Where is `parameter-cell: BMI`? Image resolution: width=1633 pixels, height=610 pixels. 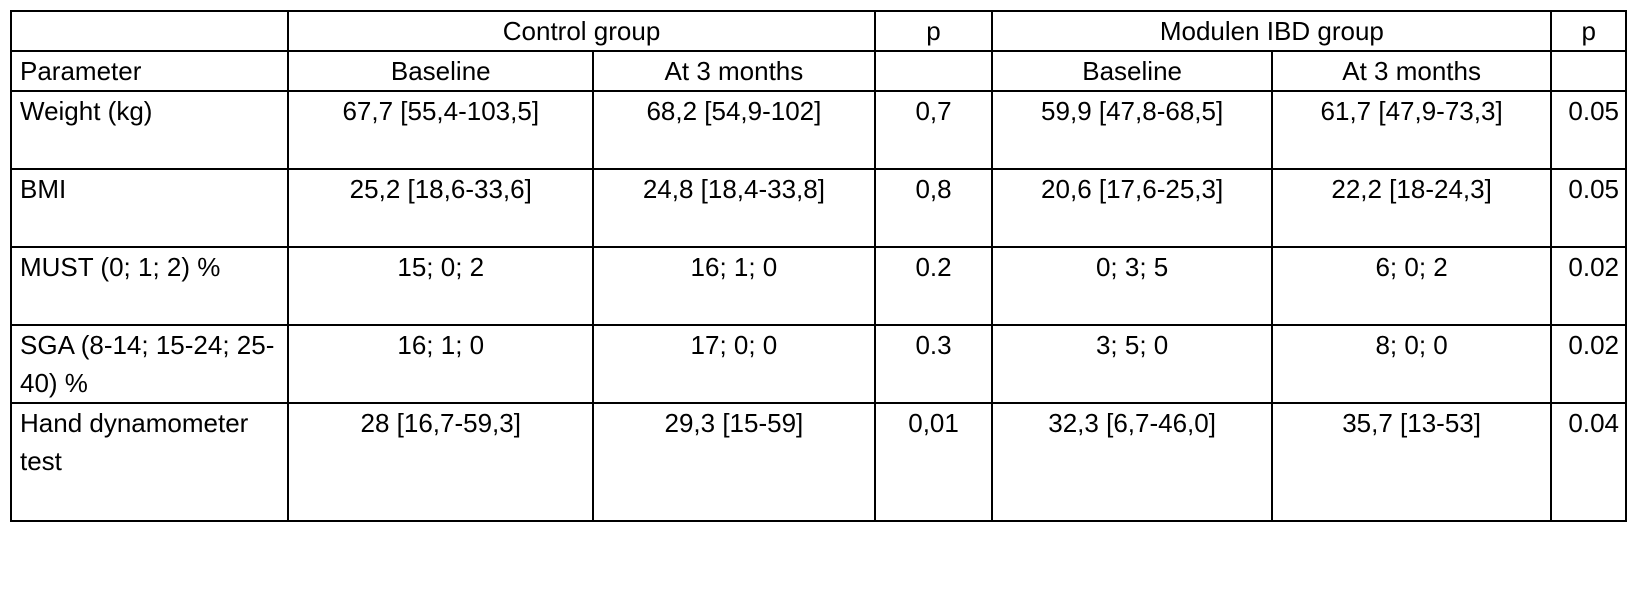 parameter-cell: BMI is located at coordinates (149, 208).